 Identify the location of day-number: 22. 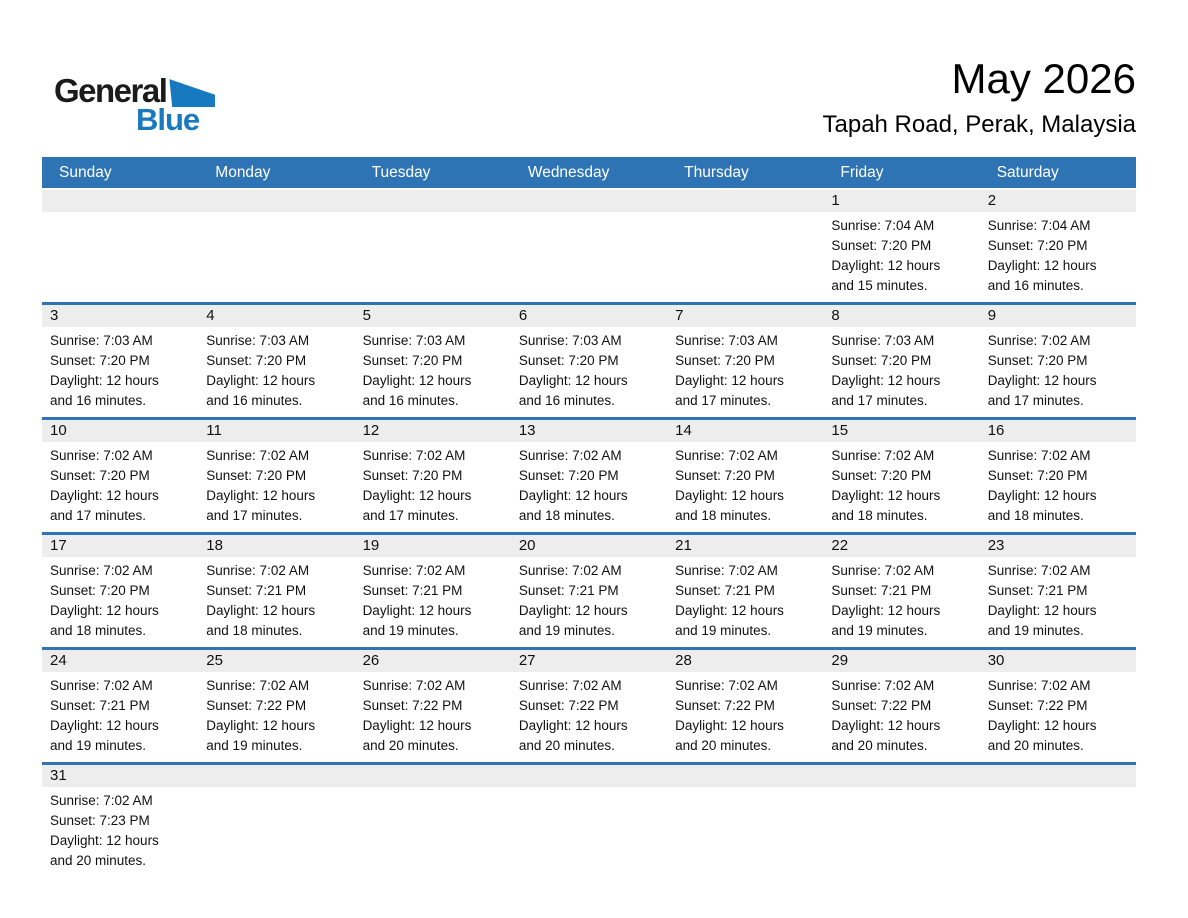
(840, 545).